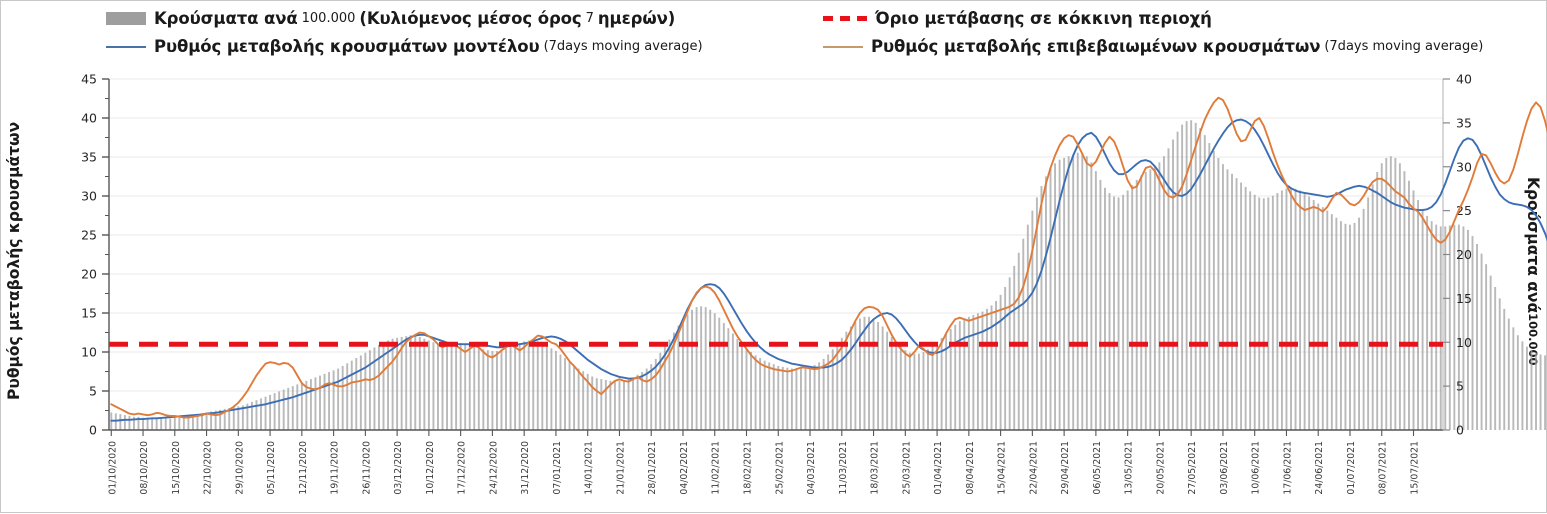 This screenshot has width=1547, height=514. Describe the element at coordinates (557, 468) in the screenshot. I see `x-axis-tick-label: 07/01/2021` at that location.